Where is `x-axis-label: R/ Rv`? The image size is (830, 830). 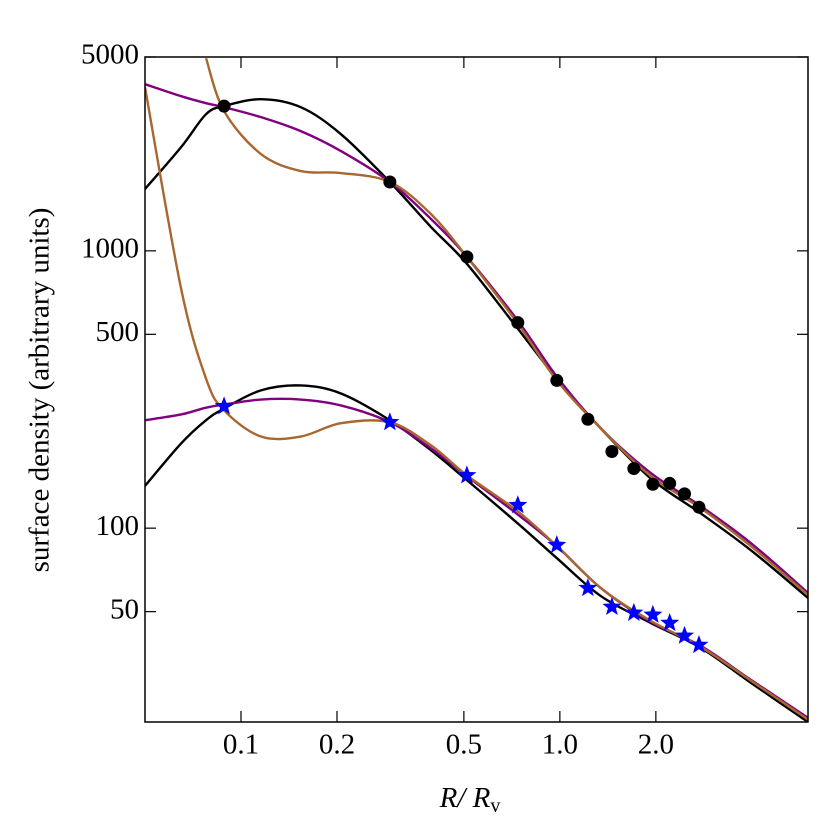 x-axis-label: R/ Rv is located at coordinates (470, 799).